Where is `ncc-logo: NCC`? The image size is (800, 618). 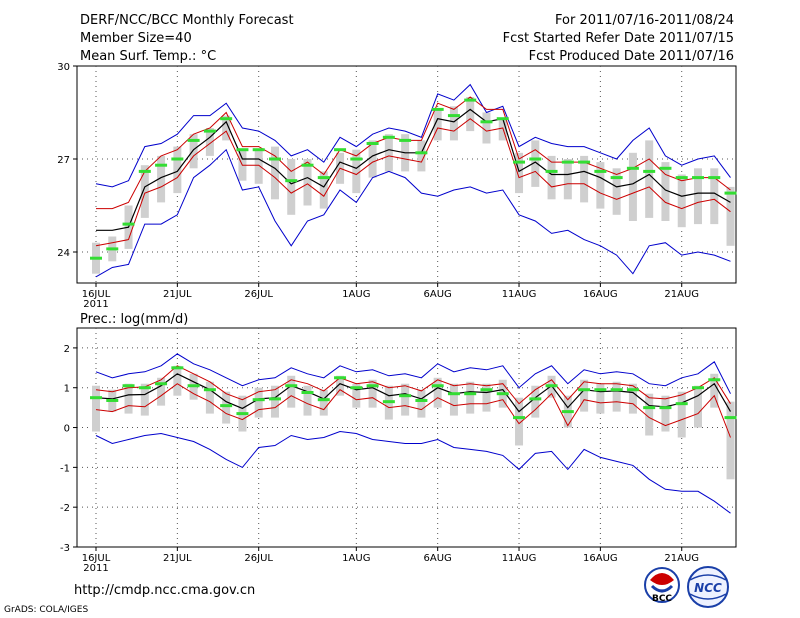 ncc-logo: NCC is located at coordinates (708, 587).